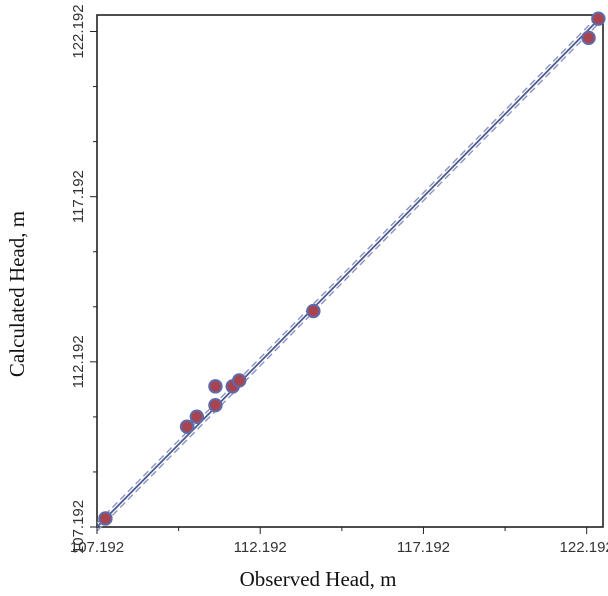  I want to click on y-axis-ticks: 107.192 112.192 117.192 122.192, so click(83, 279).